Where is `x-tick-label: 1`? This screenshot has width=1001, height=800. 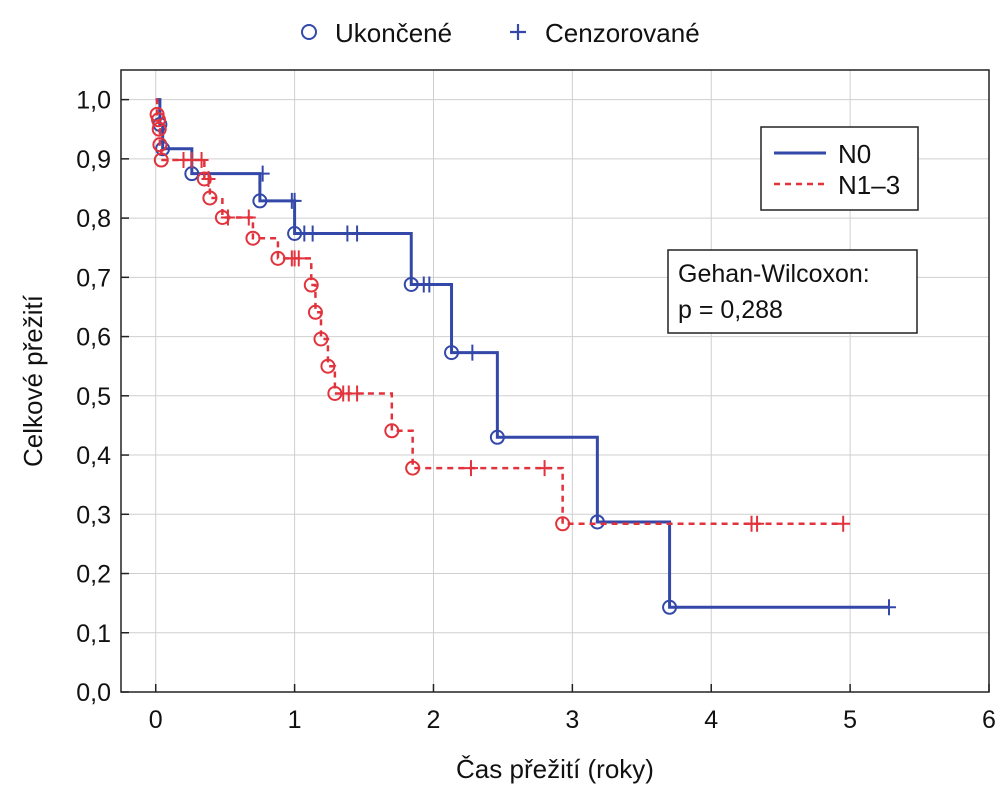 x-tick-label: 1 is located at coordinates (295, 720).